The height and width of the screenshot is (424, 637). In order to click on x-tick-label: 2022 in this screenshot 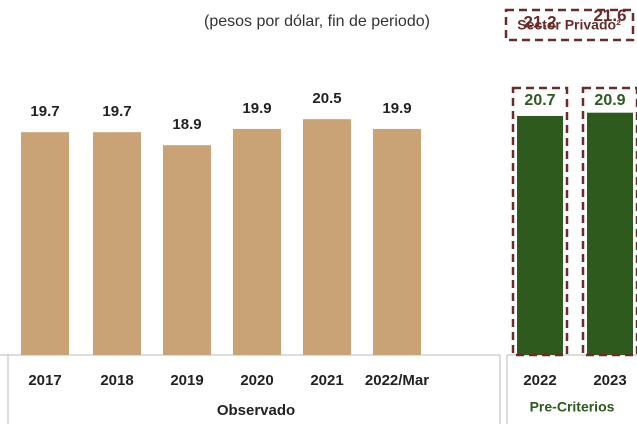, I will do `click(539, 380)`.